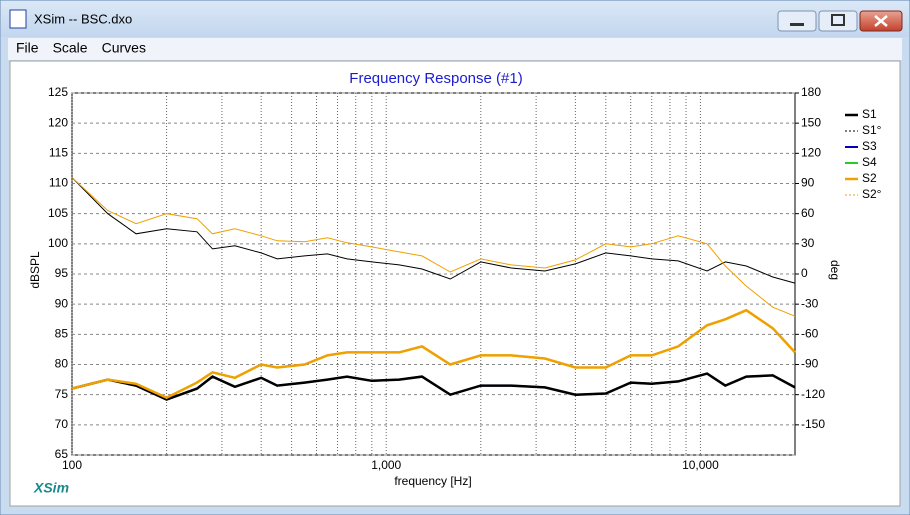 The image size is (910, 515). I want to click on app-icon, so click(18, 19).